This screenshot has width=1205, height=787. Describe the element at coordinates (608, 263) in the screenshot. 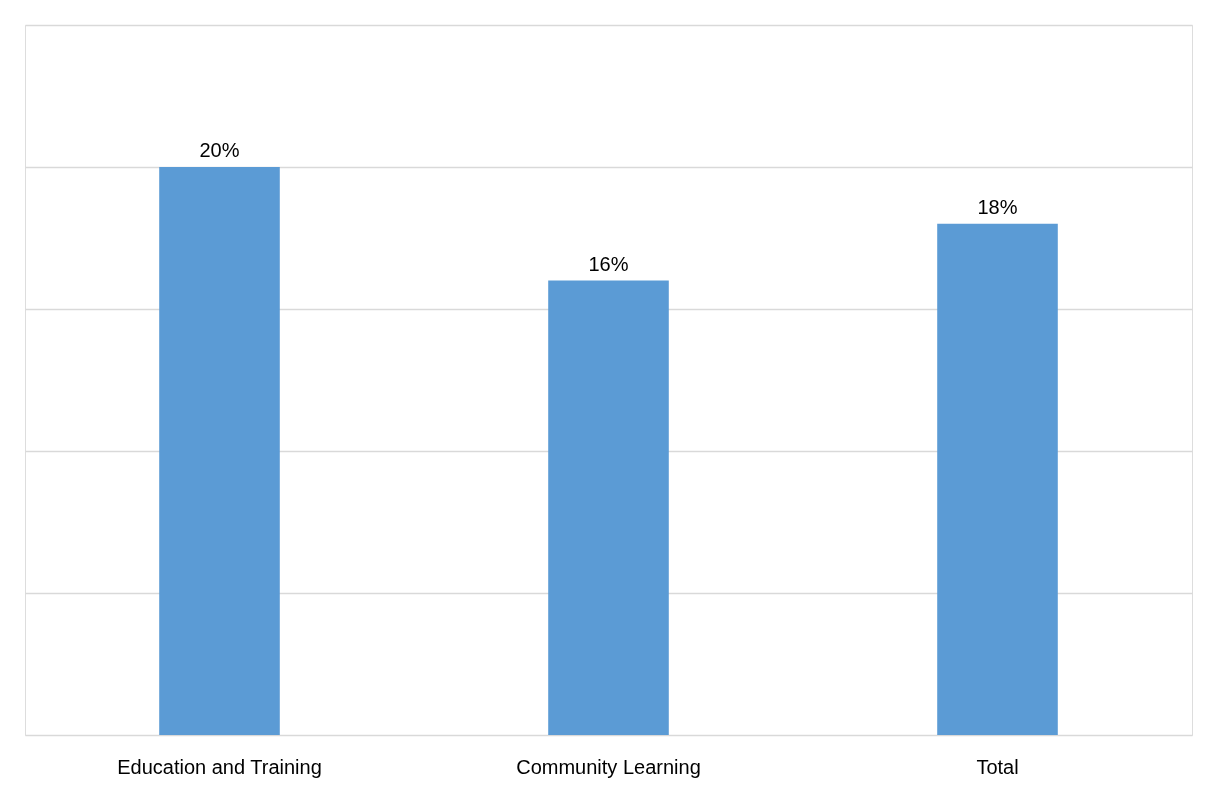

I see `data-label: 16%` at that location.